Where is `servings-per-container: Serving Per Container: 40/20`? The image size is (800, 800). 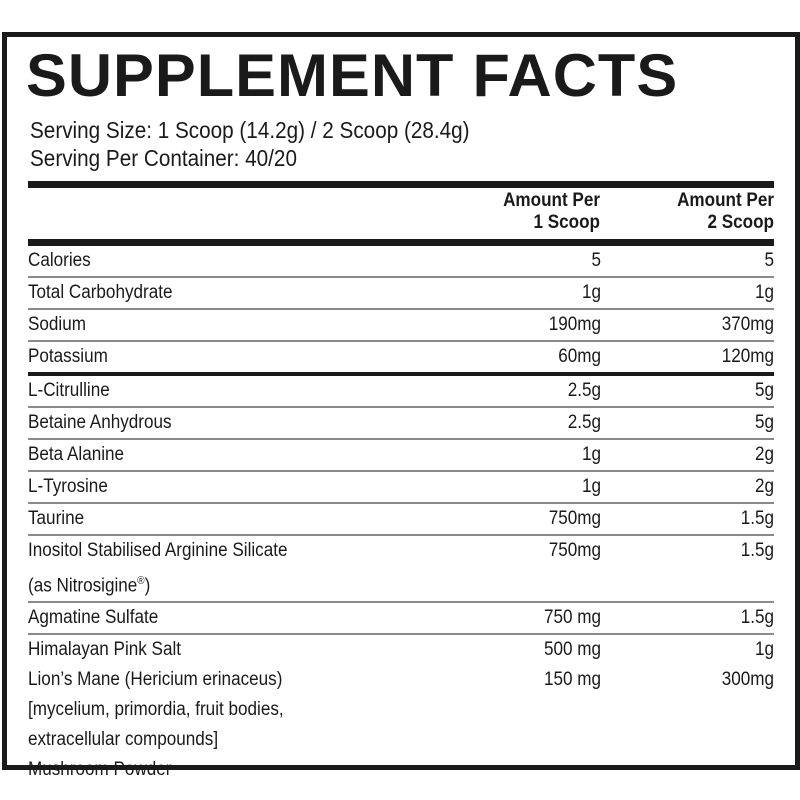 servings-per-container: Serving Per Container: 40/20 is located at coordinates (163, 158).